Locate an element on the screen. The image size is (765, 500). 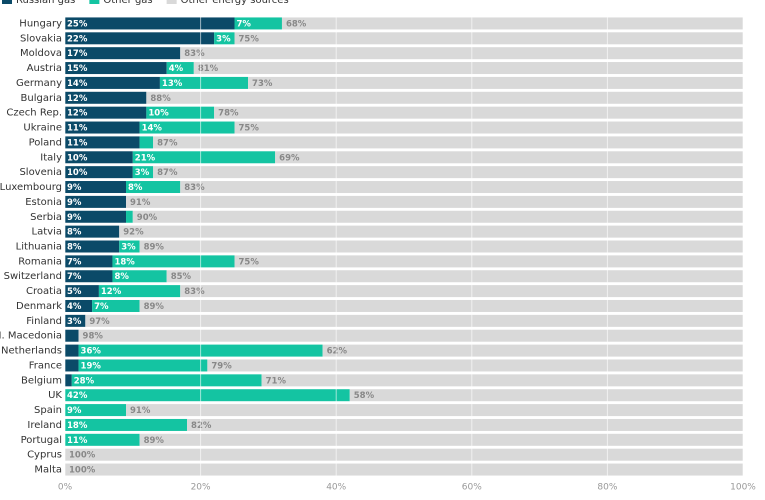
data-label: 42% is located at coordinates (77, 396).